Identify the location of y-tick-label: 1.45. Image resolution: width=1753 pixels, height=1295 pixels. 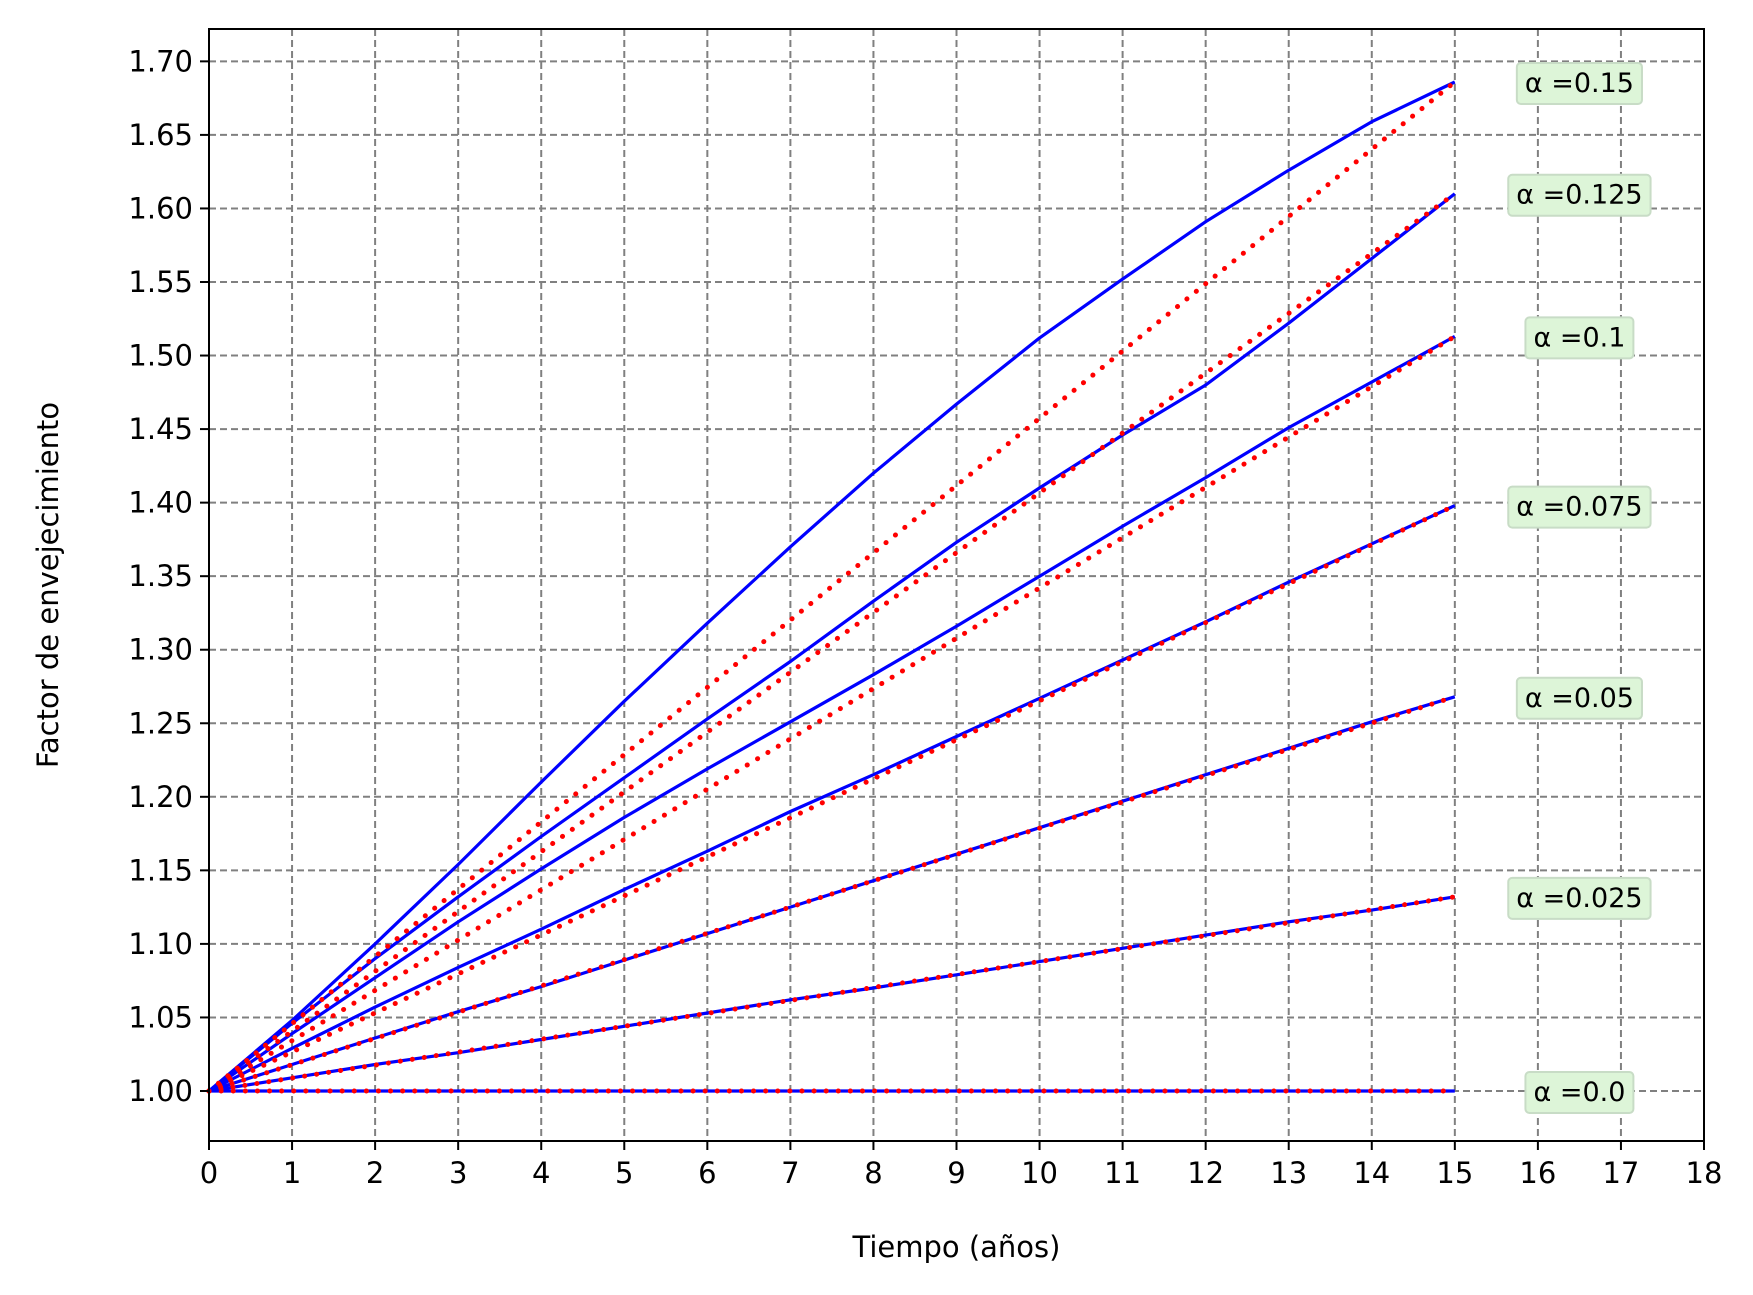
(160, 429).